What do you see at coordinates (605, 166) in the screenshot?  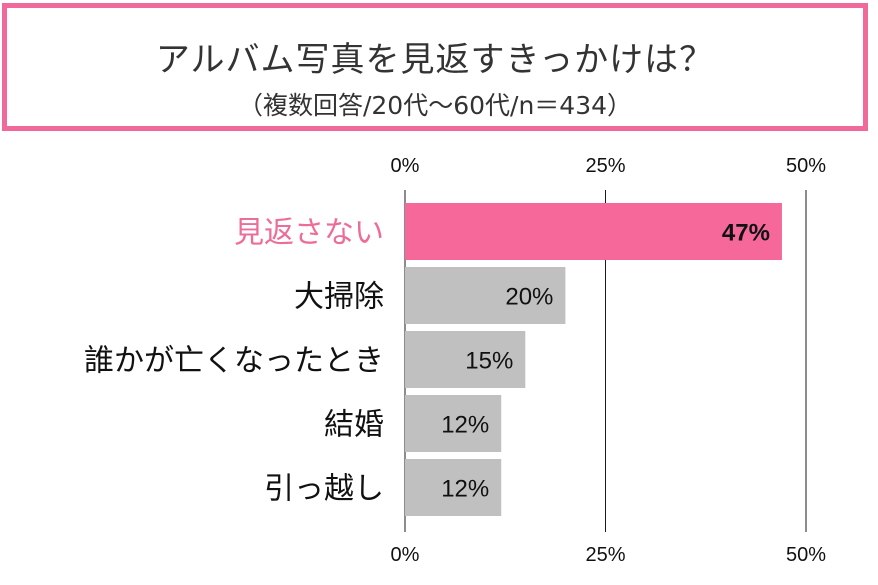 I see `tick-label-top-25: 25%` at bounding box center [605, 166].